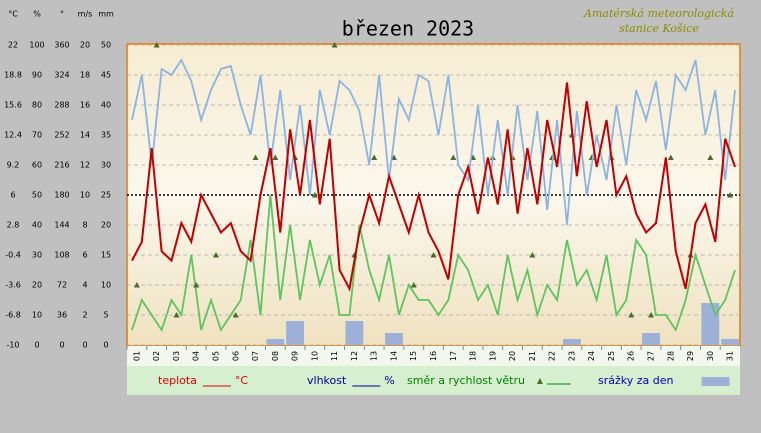 The image size is (761, 433). I want to click on y-tick-label: 2, so click(84, 315).